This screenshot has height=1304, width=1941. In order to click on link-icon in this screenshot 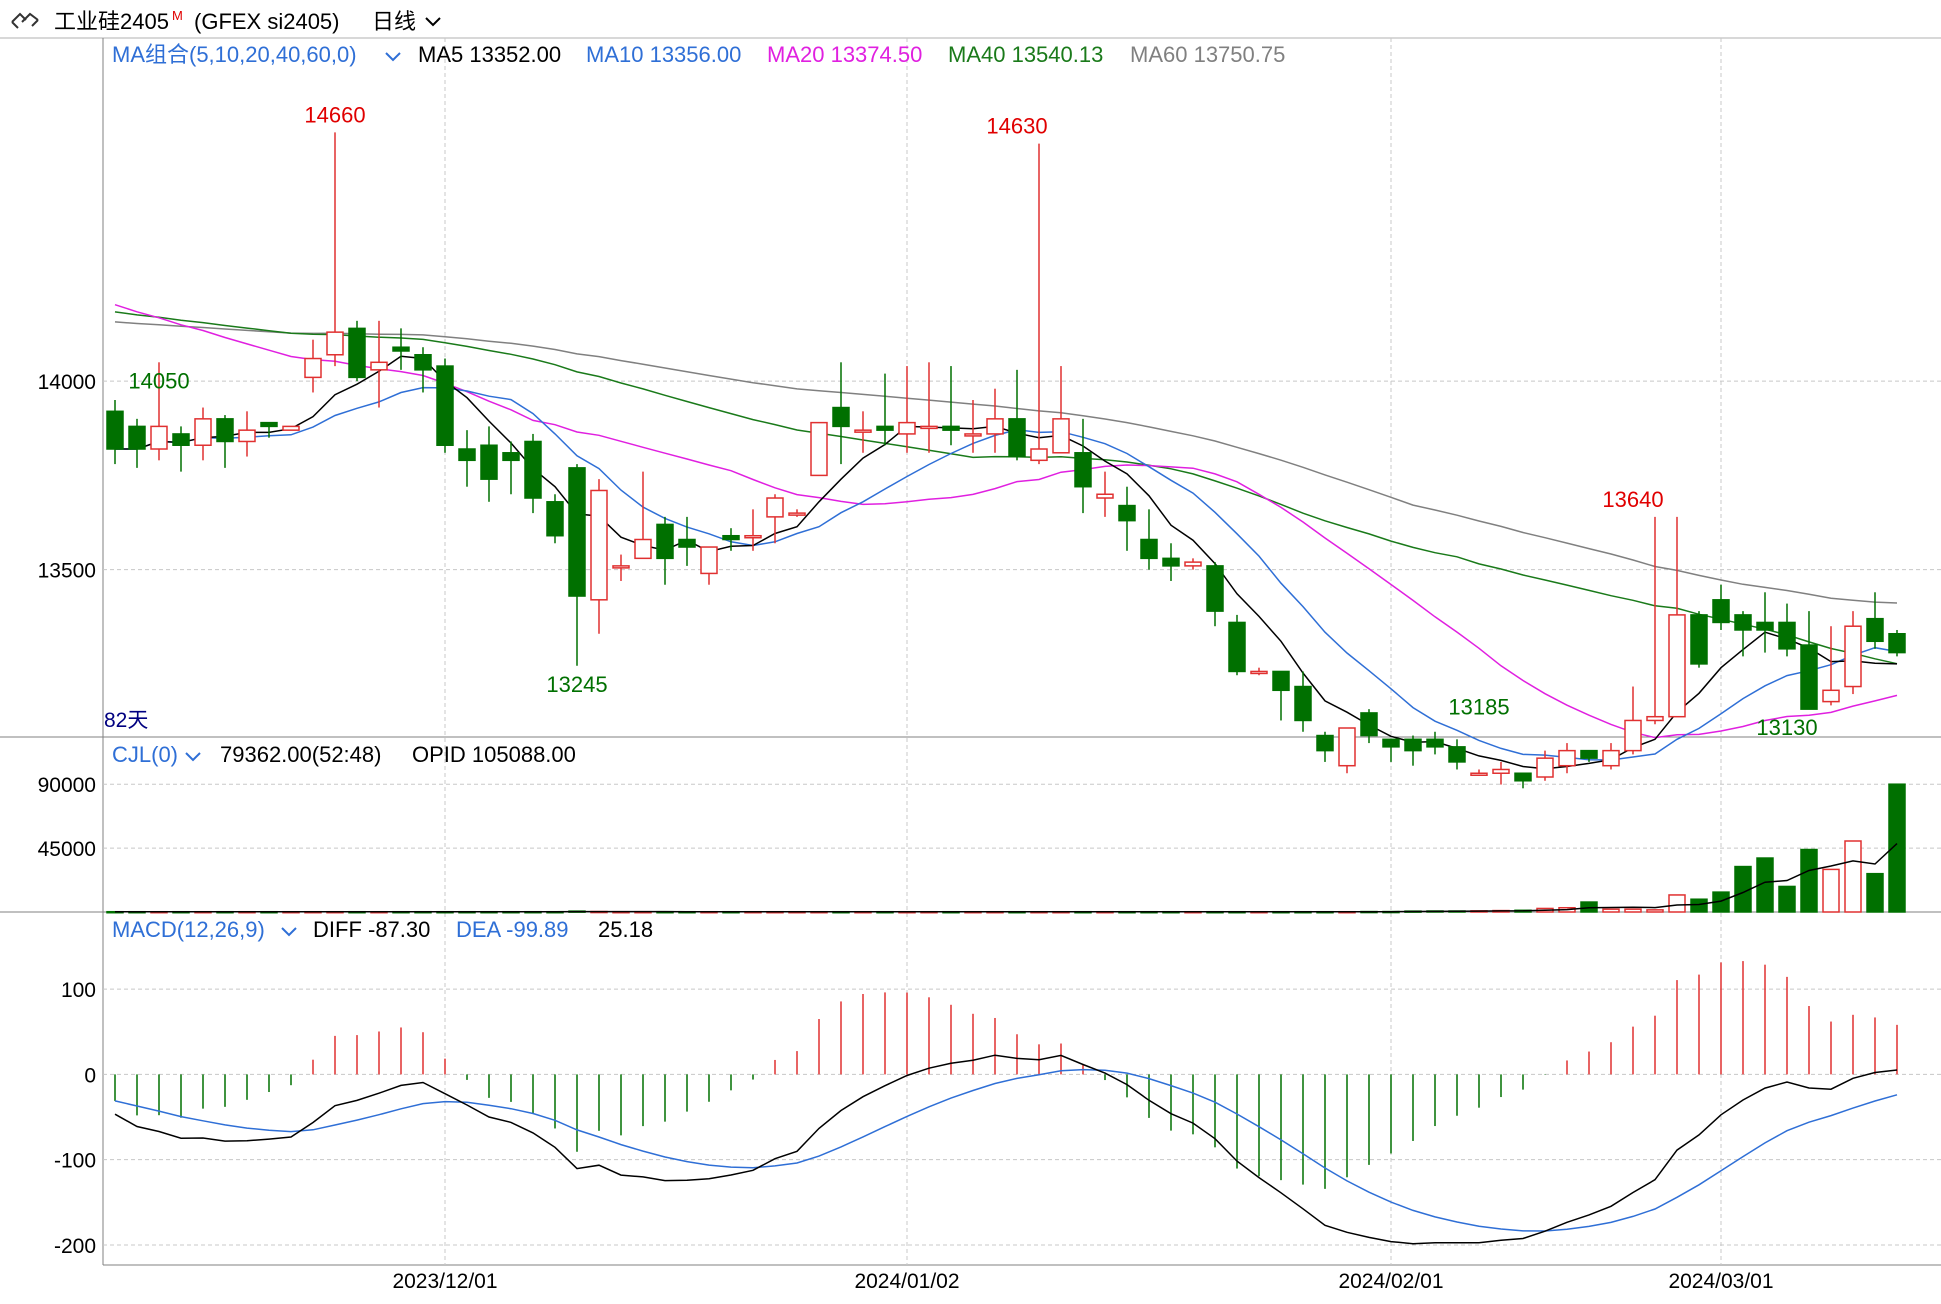, I will do `click(25, 20)`.